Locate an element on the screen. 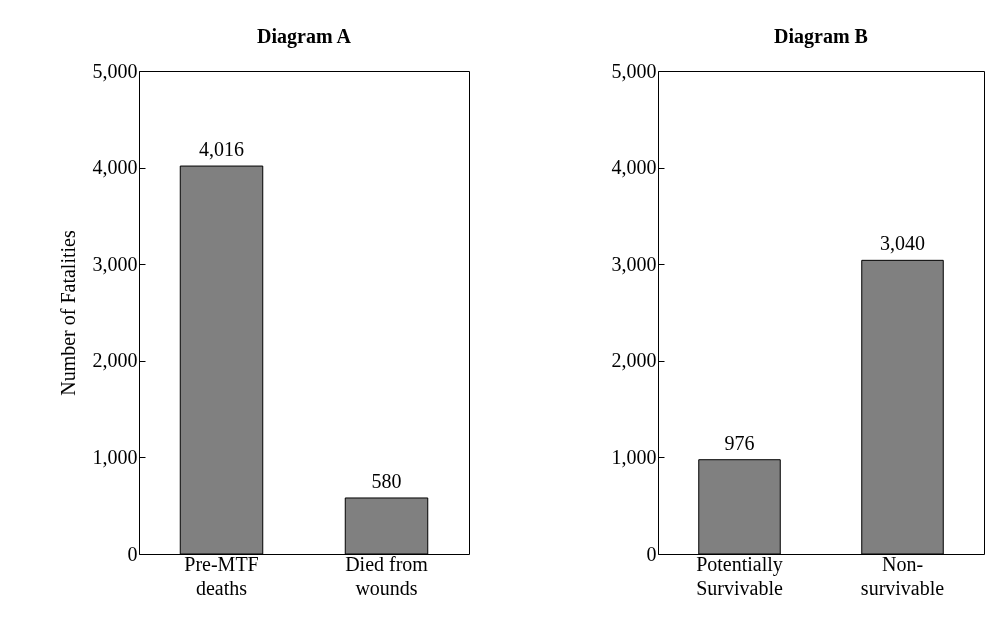  x-tick-label: Died from wounds is located at coordinates (387, 575).